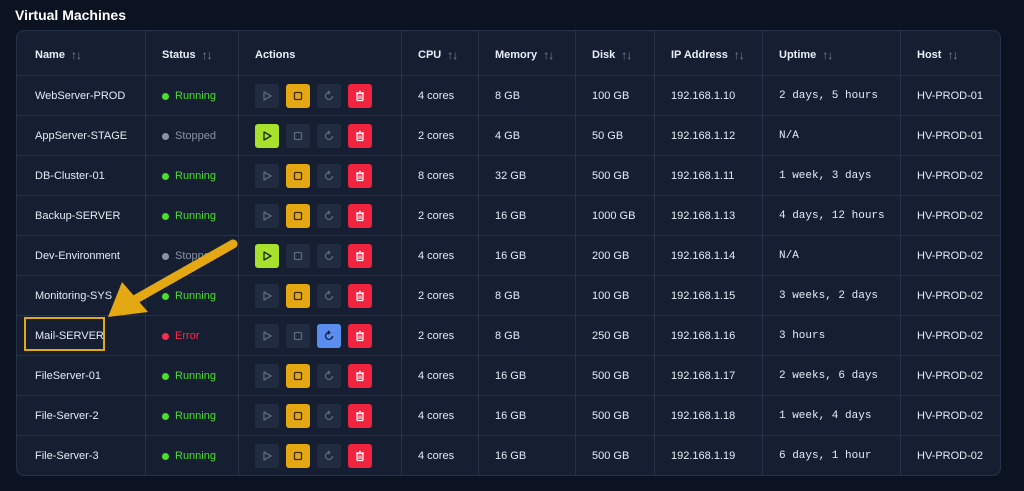 This screenshot has height=491, width=1024. Describe the element at coordinates (612, 55) in the screenshot. I see `column-header-disk: Disk ↑↓` at that location.